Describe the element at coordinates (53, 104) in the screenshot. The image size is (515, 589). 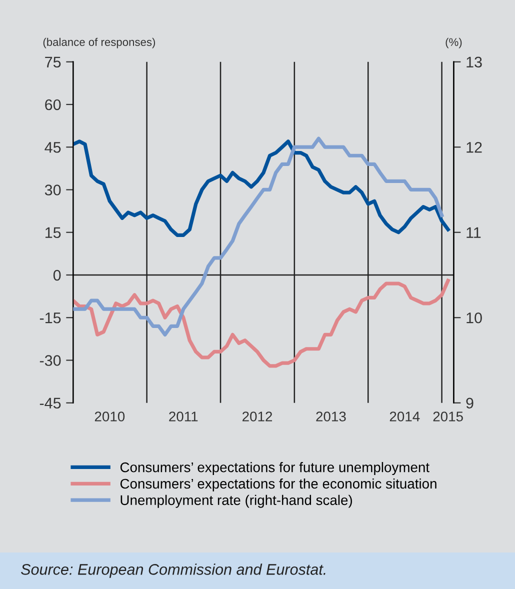
I see `y-tick-label: 60` at that location.